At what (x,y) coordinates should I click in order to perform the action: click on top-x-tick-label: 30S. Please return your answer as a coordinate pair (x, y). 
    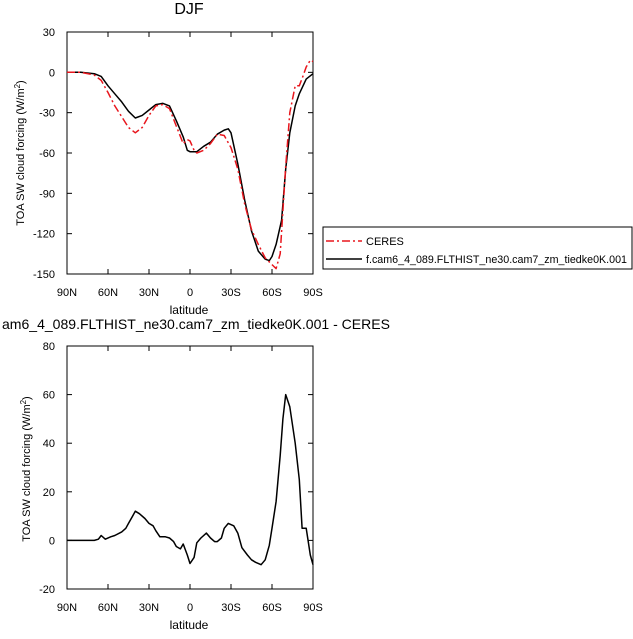
    Looking at the image, I should click on (231, 293).